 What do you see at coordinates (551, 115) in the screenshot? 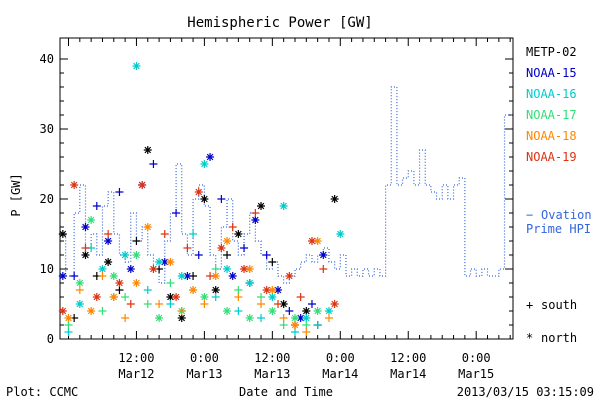
I see `legend-entry-noaa-17: NOAA-17` at bounding box center [551, 115].